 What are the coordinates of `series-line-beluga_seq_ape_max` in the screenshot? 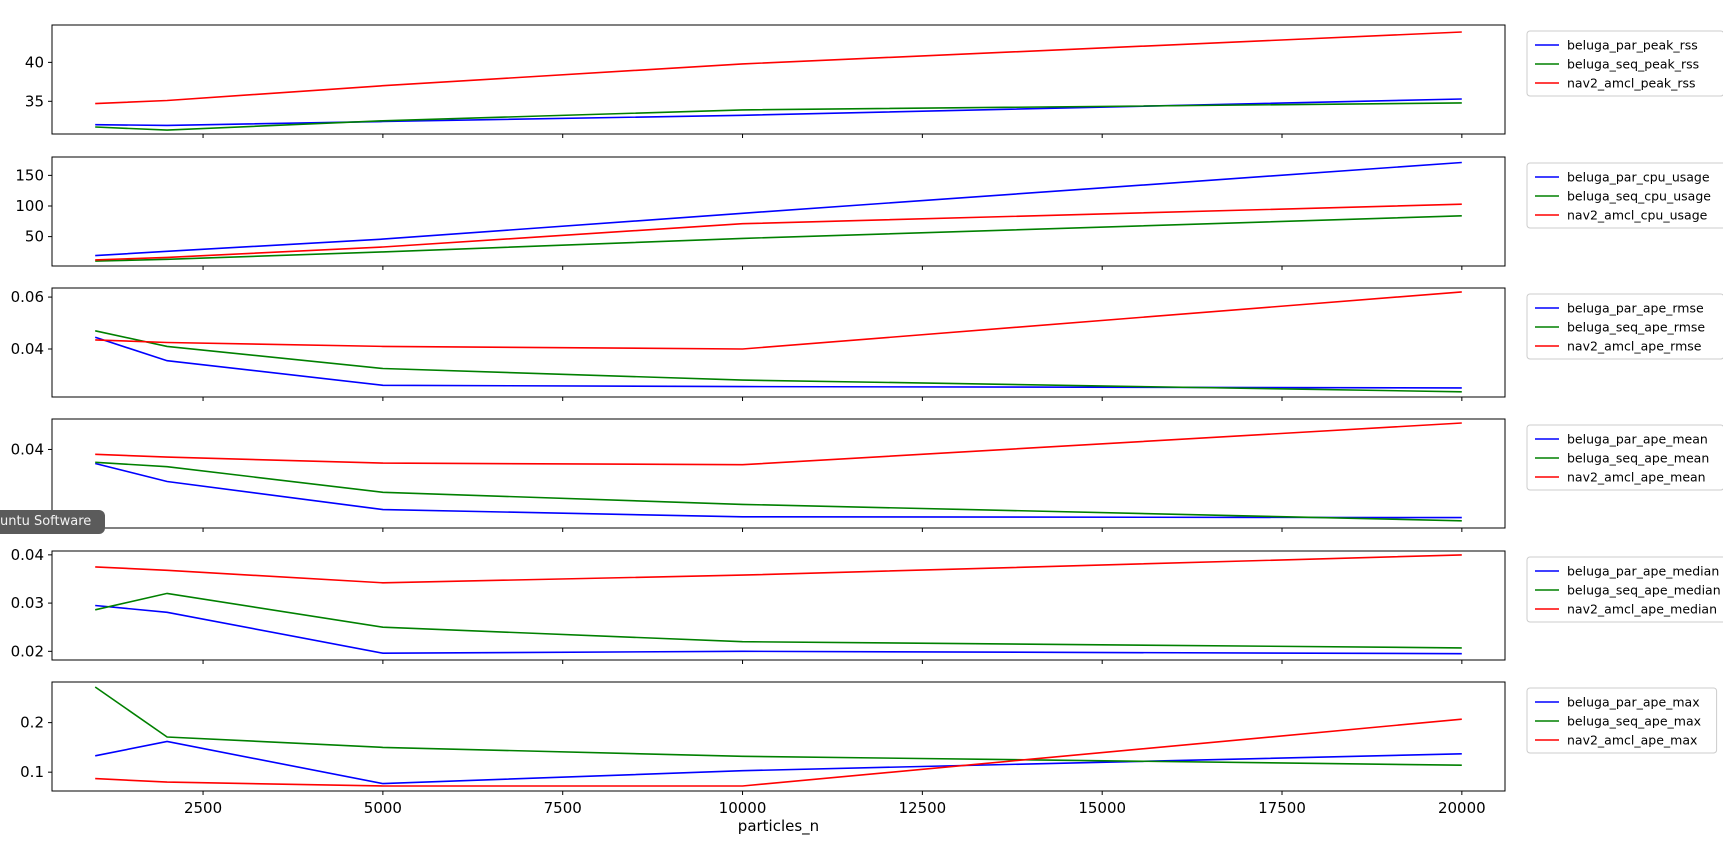 It's located at (778, 726).